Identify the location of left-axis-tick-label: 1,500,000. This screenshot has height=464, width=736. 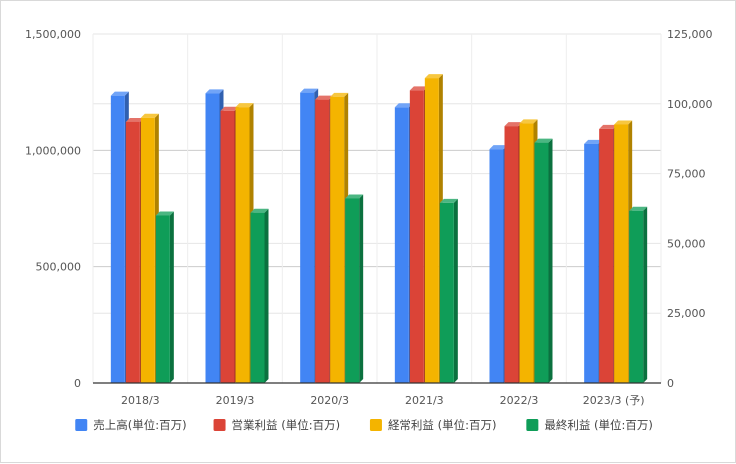
(53, 34).